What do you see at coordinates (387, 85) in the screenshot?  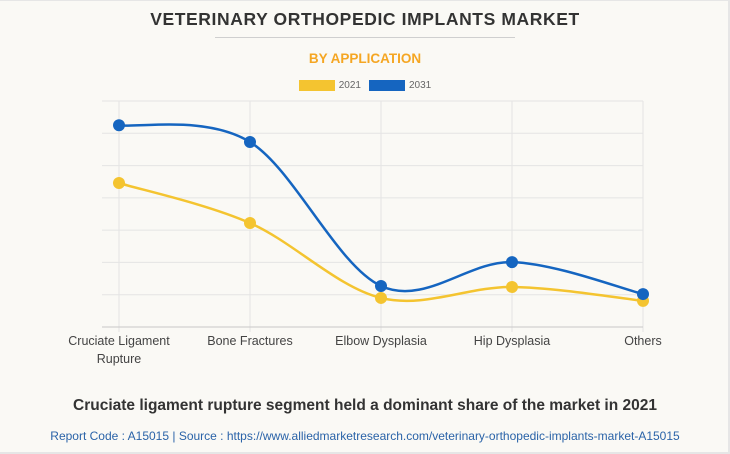 I see `legend-swatch-2031` at bounding box center [387, 85].